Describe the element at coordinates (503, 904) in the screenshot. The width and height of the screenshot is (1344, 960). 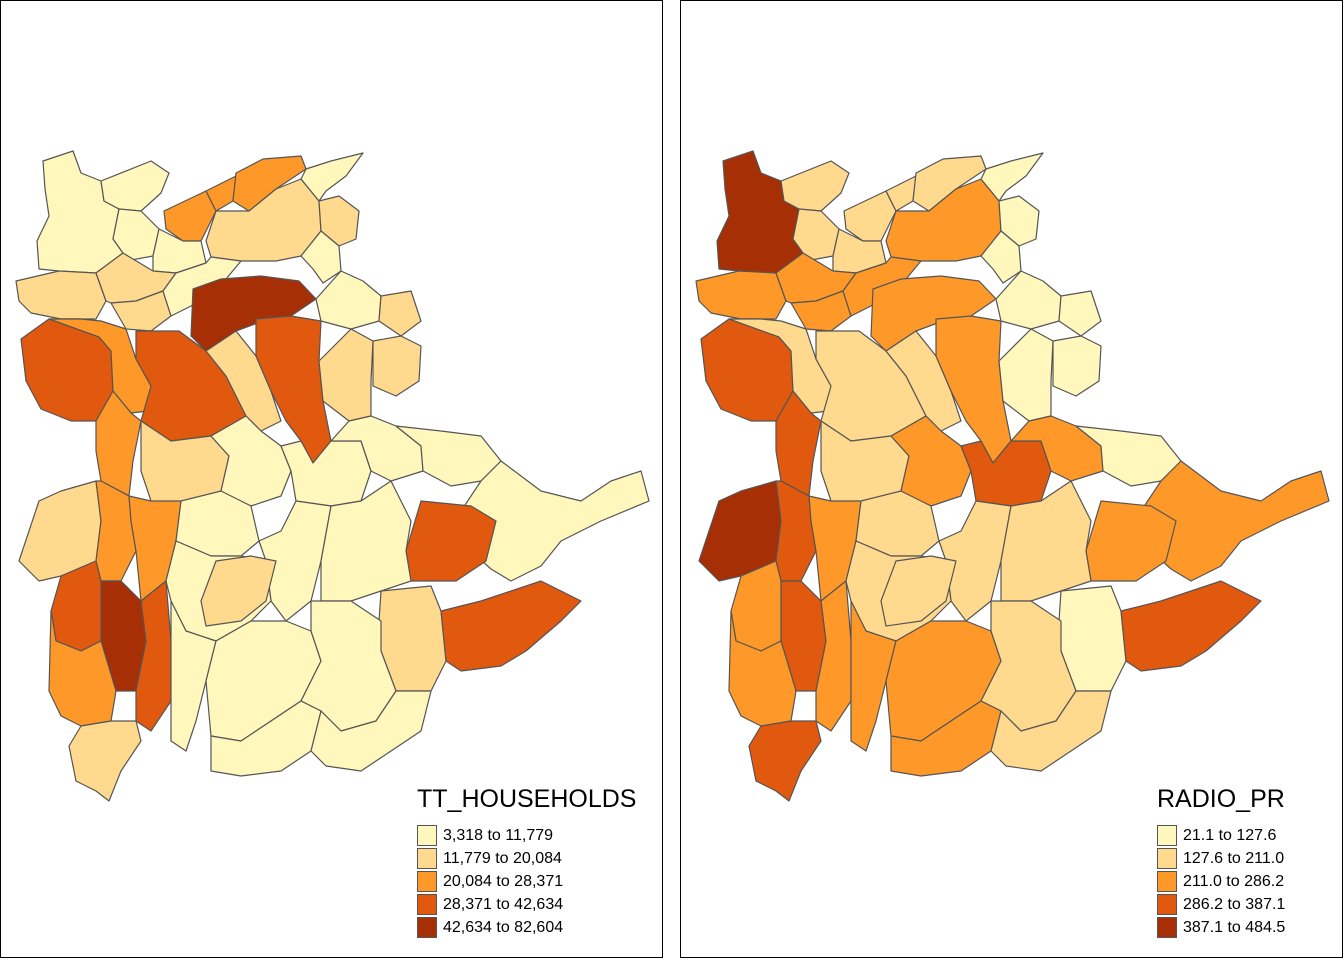
I see `legend-label: 28,371 to 42,634` at that location.